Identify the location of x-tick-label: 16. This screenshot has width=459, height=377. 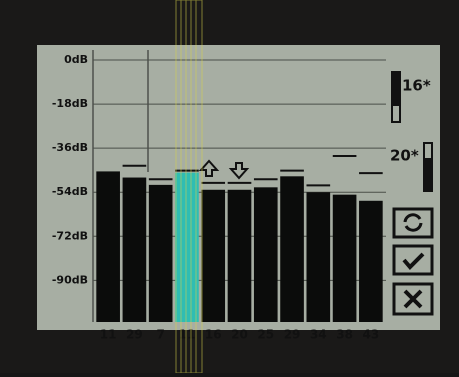
(213, 335).